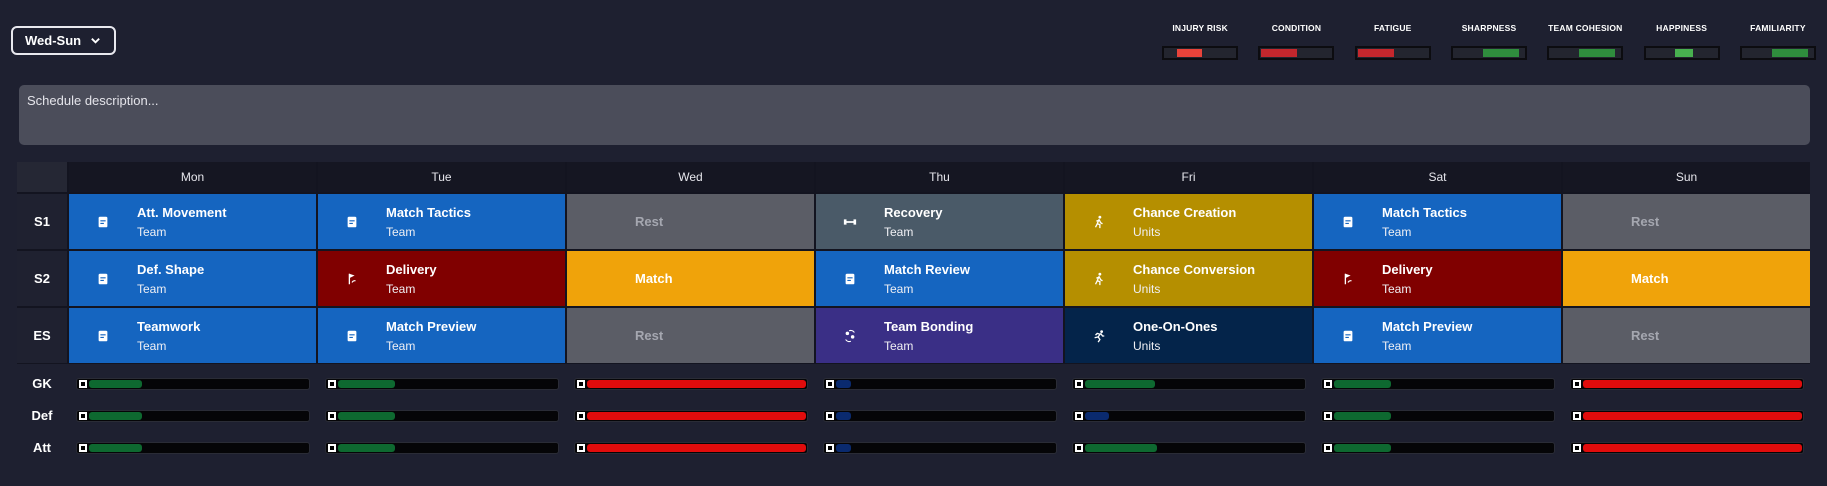 Image resolution: width=1827 pixels, height=486 pixels. What do you see at coordinates (1188, 278) in the screenshot?
I see `session-cell: Chance Conversion Units` at bounding box center [1188, 278].